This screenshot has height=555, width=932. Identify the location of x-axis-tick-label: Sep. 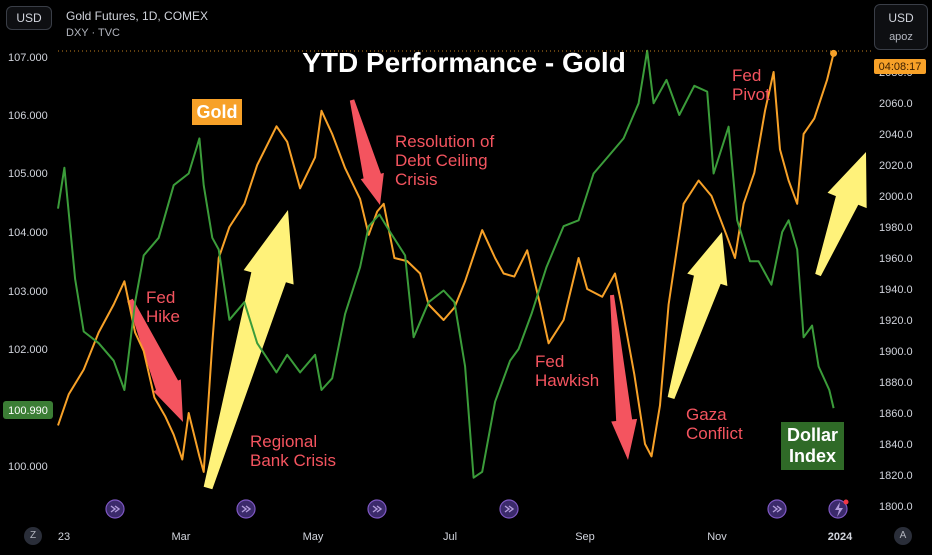
(585, 537).